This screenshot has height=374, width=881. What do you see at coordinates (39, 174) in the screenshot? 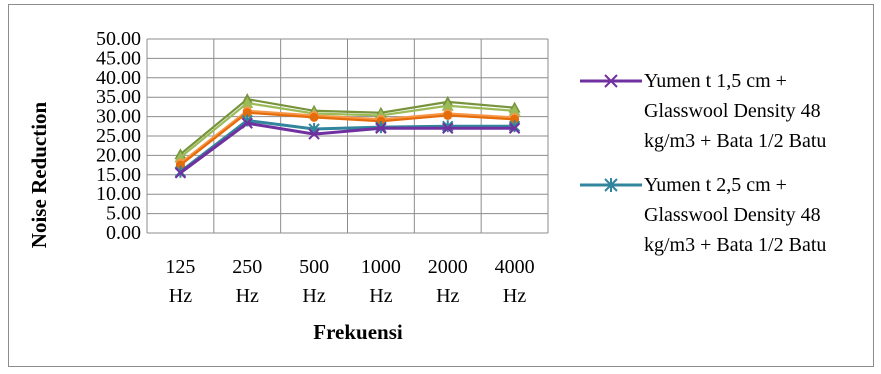
I see `y-axis-title: Noise Reduction` at bounding box center [39, 174].